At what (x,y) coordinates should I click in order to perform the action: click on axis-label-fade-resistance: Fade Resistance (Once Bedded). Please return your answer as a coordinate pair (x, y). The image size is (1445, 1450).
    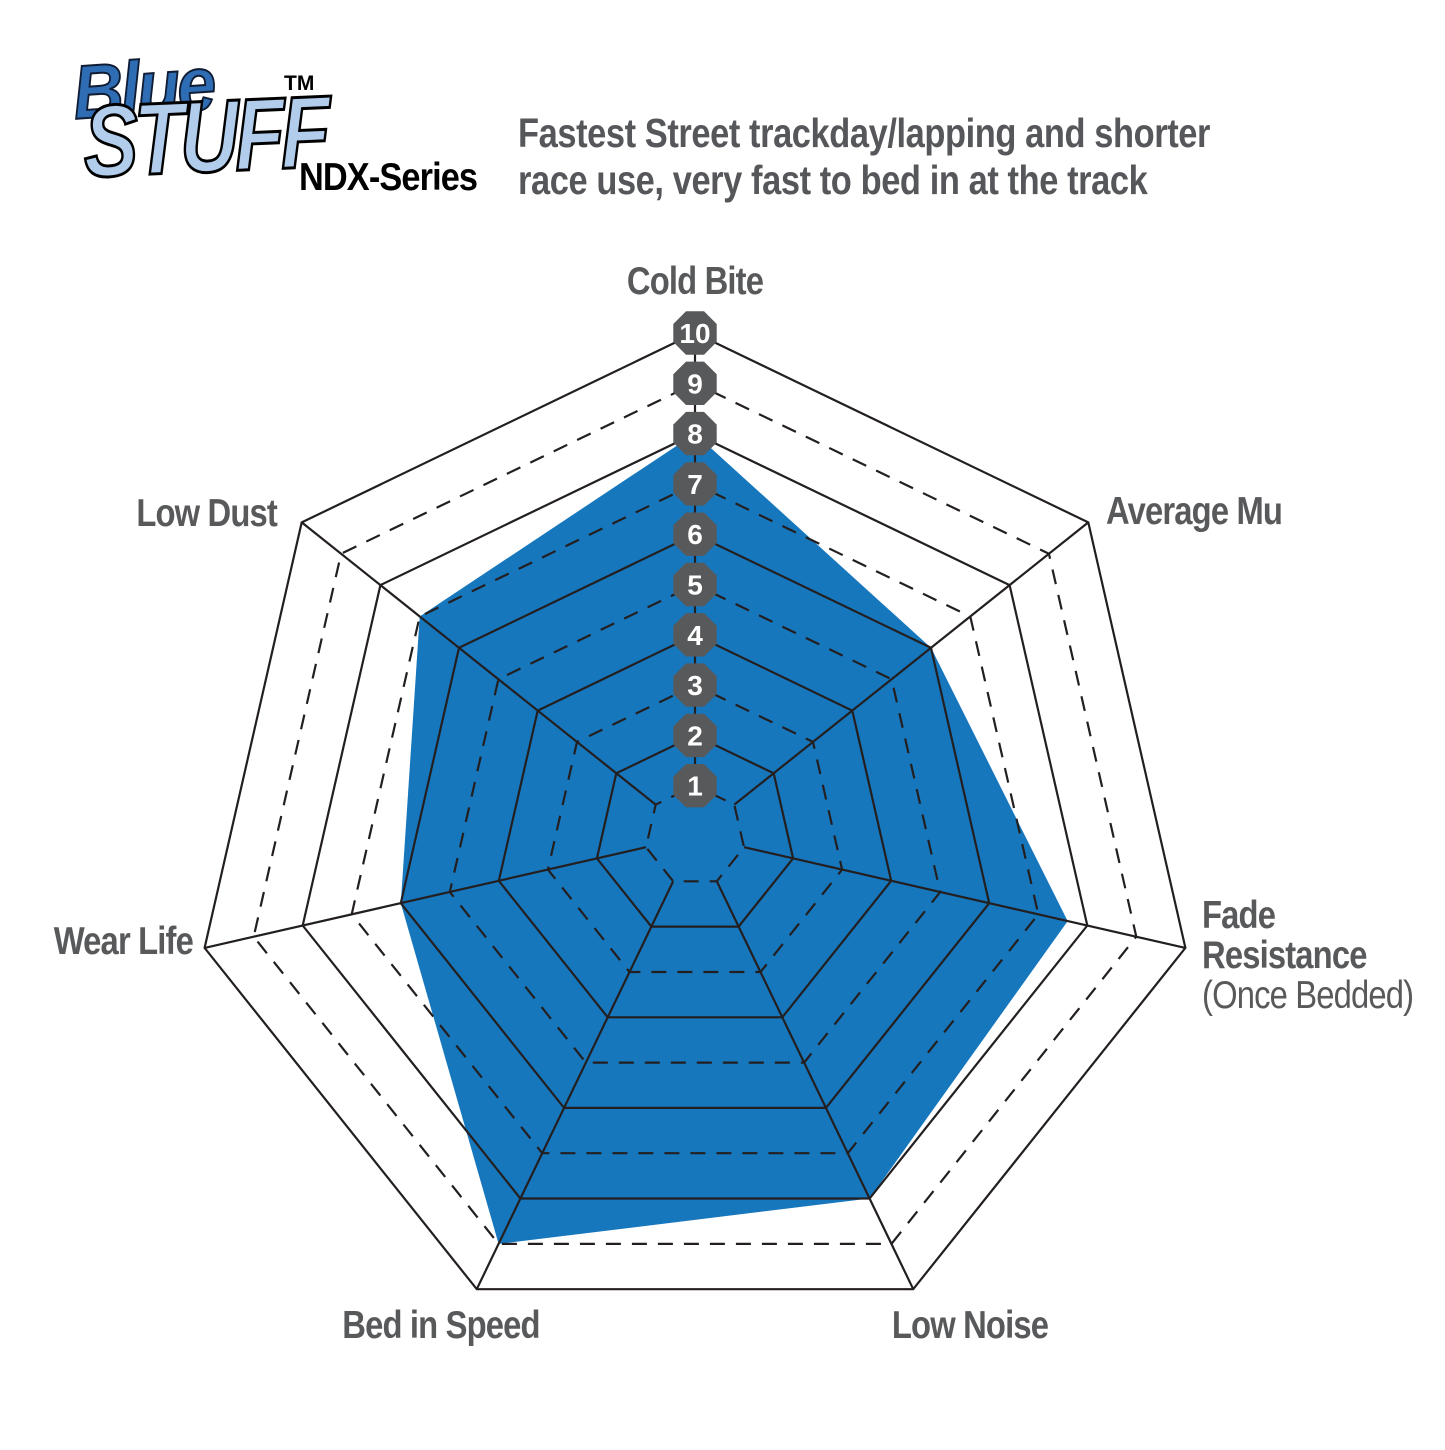
    Looking at the image, I should click on (1308, 955).